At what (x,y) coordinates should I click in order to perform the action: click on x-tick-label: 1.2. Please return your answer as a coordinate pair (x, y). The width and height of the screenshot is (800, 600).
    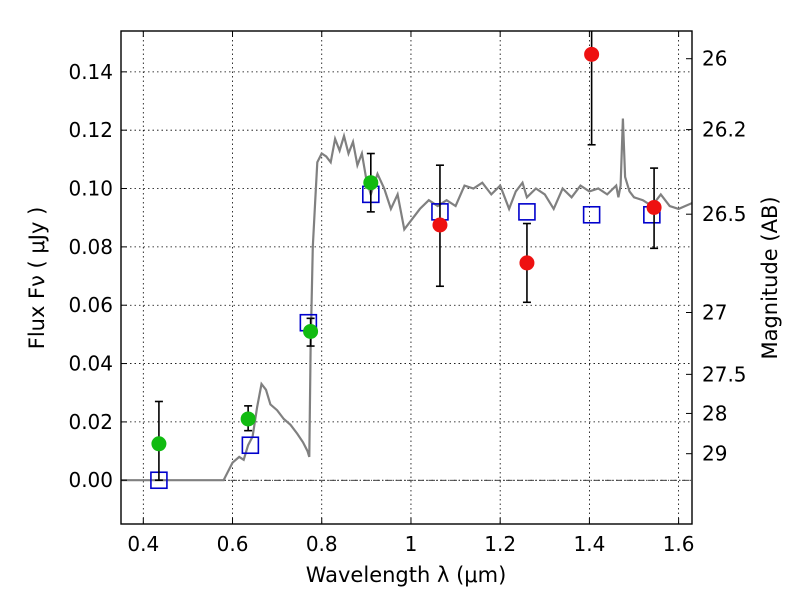
    Looking at the image, I should click on (500, 544).